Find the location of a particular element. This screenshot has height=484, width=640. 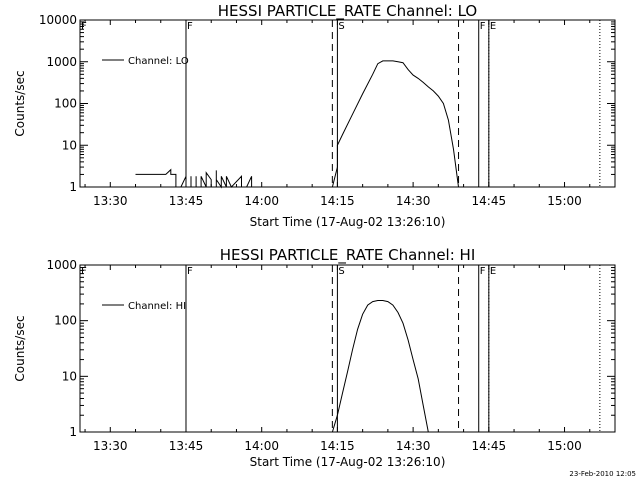

legend-label: Channel: HI is located at coordinates (157, 306).